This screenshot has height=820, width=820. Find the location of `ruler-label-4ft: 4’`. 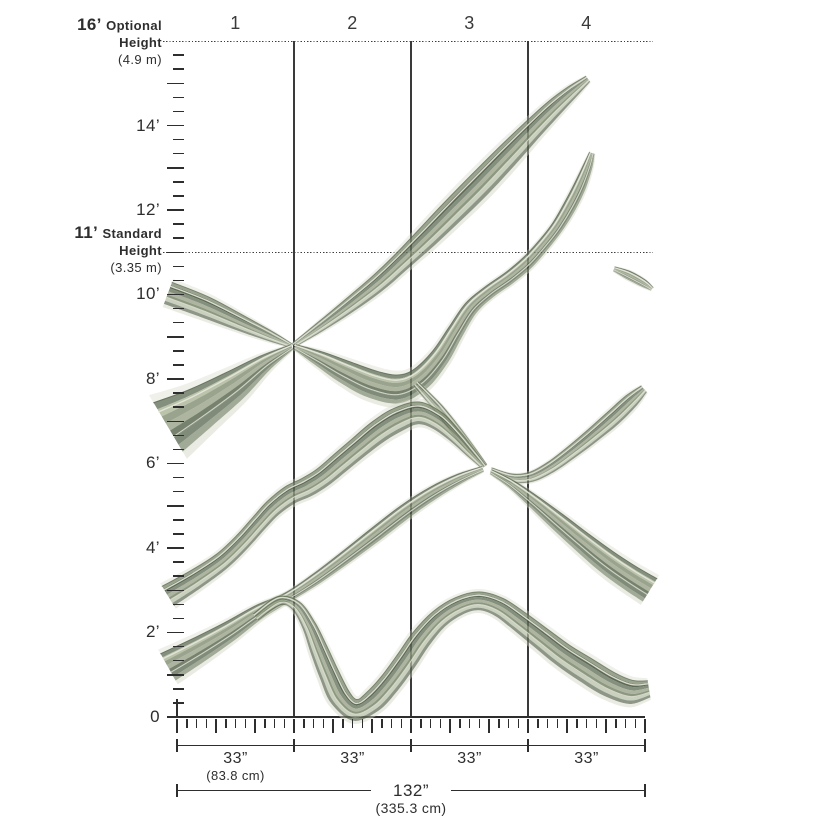

ruler-label-4ft: 4’ is located at coordinates (152, 547).